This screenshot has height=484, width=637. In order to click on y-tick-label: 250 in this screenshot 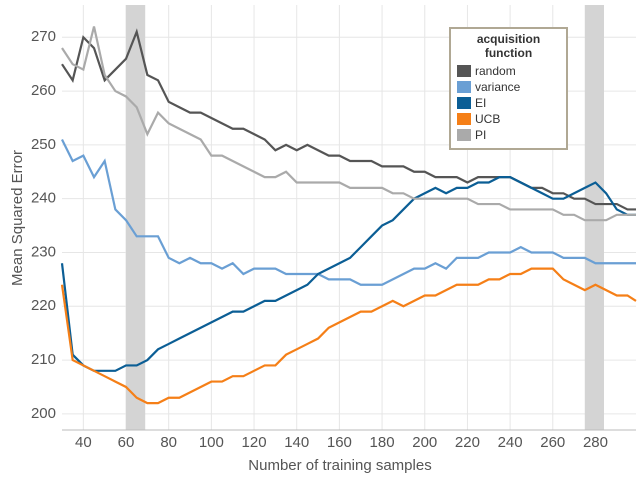, I will do `click(43, 144)`.